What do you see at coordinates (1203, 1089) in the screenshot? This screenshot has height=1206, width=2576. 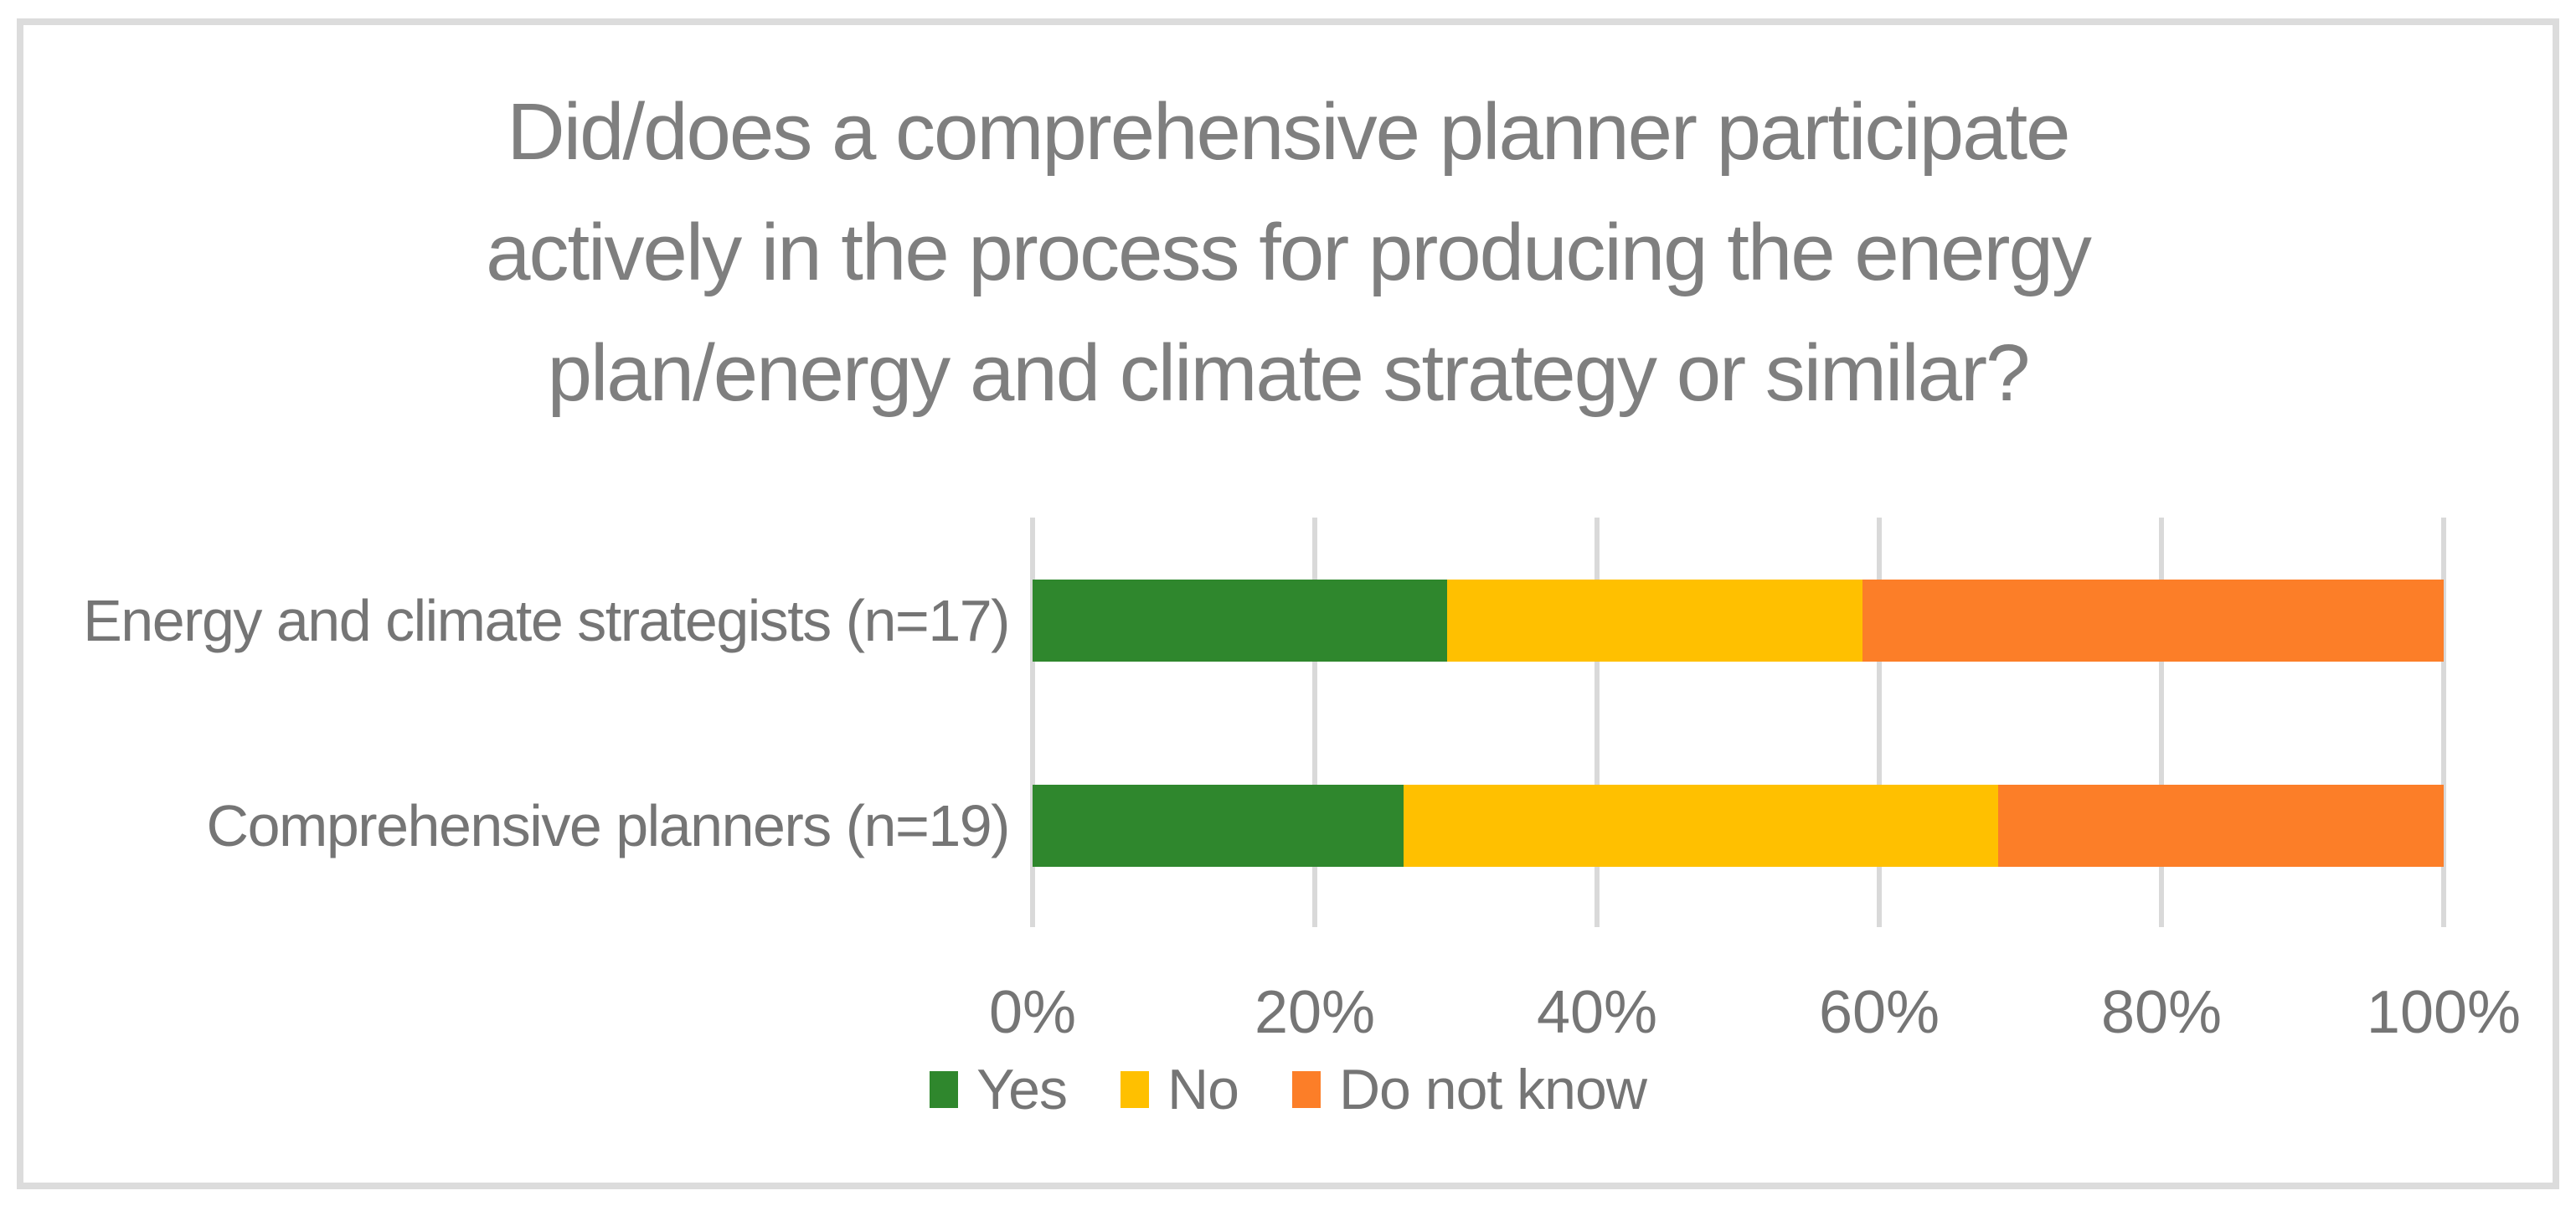 I see `legend-label: No` at bounding box center [1203, 1089].